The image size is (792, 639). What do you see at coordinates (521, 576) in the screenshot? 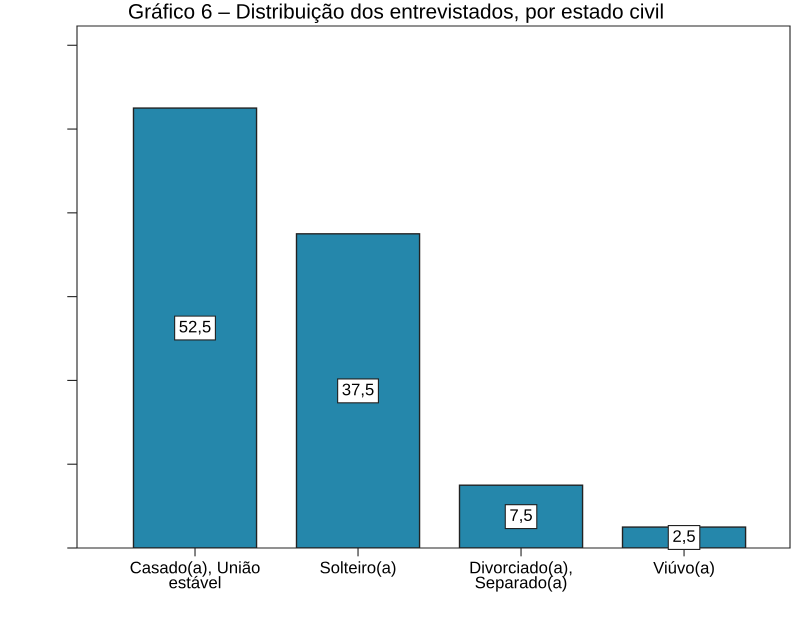
I see `x-tick-label: Divorciado(a), Separado(a)` at bounding box center [521, 576].